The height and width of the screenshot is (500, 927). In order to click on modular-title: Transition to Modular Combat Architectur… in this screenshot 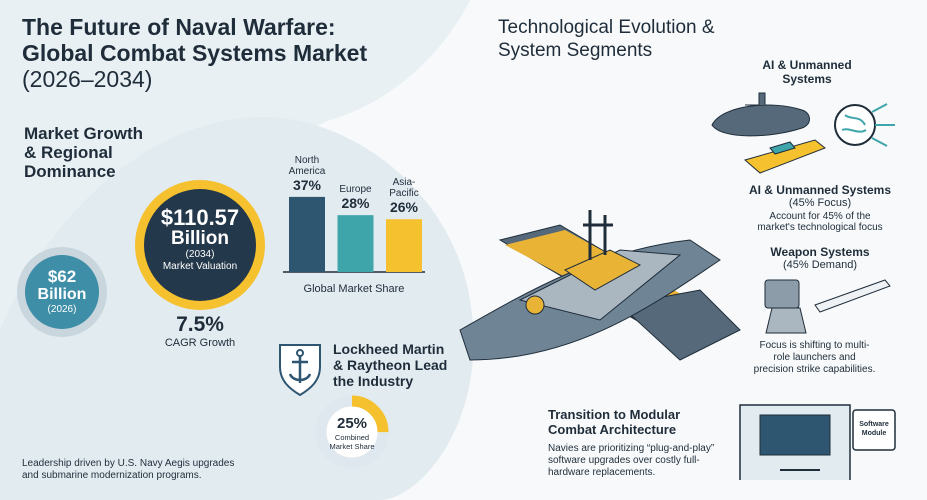, I will do `click(614, 422)`.